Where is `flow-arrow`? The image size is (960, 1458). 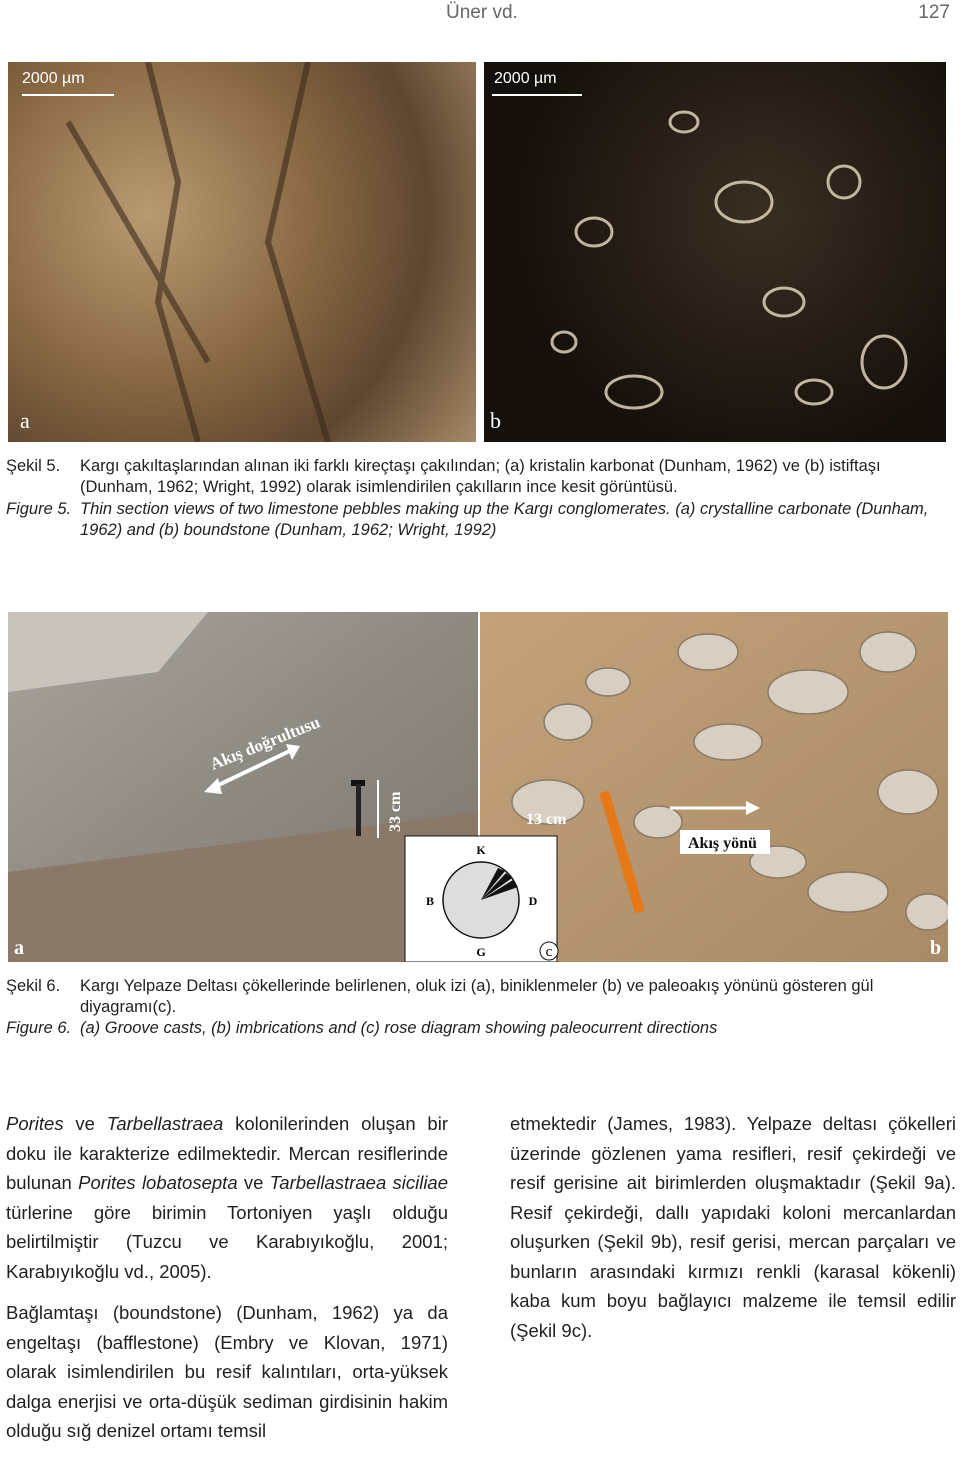
flow-arrow is located at coordinates (252, 769).